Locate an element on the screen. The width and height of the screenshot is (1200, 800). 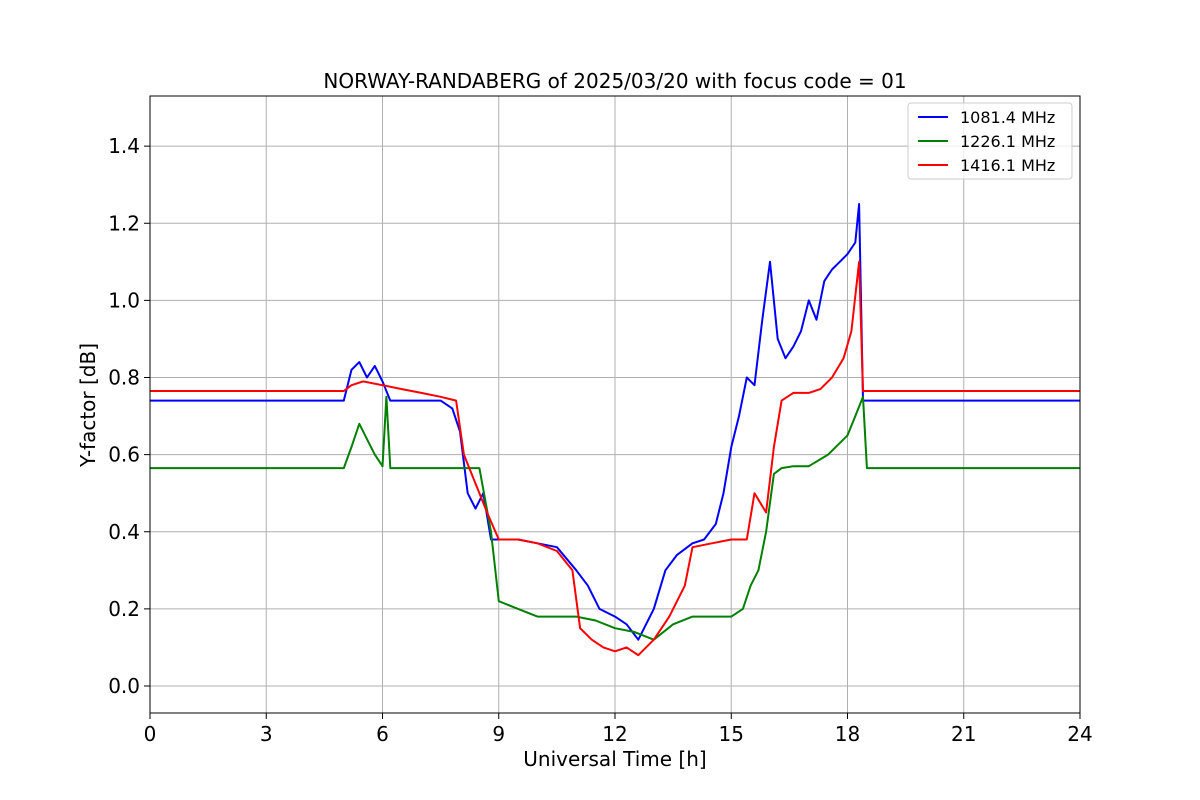
y-tick-label: 0.0 is located at coordinates (124, 686).